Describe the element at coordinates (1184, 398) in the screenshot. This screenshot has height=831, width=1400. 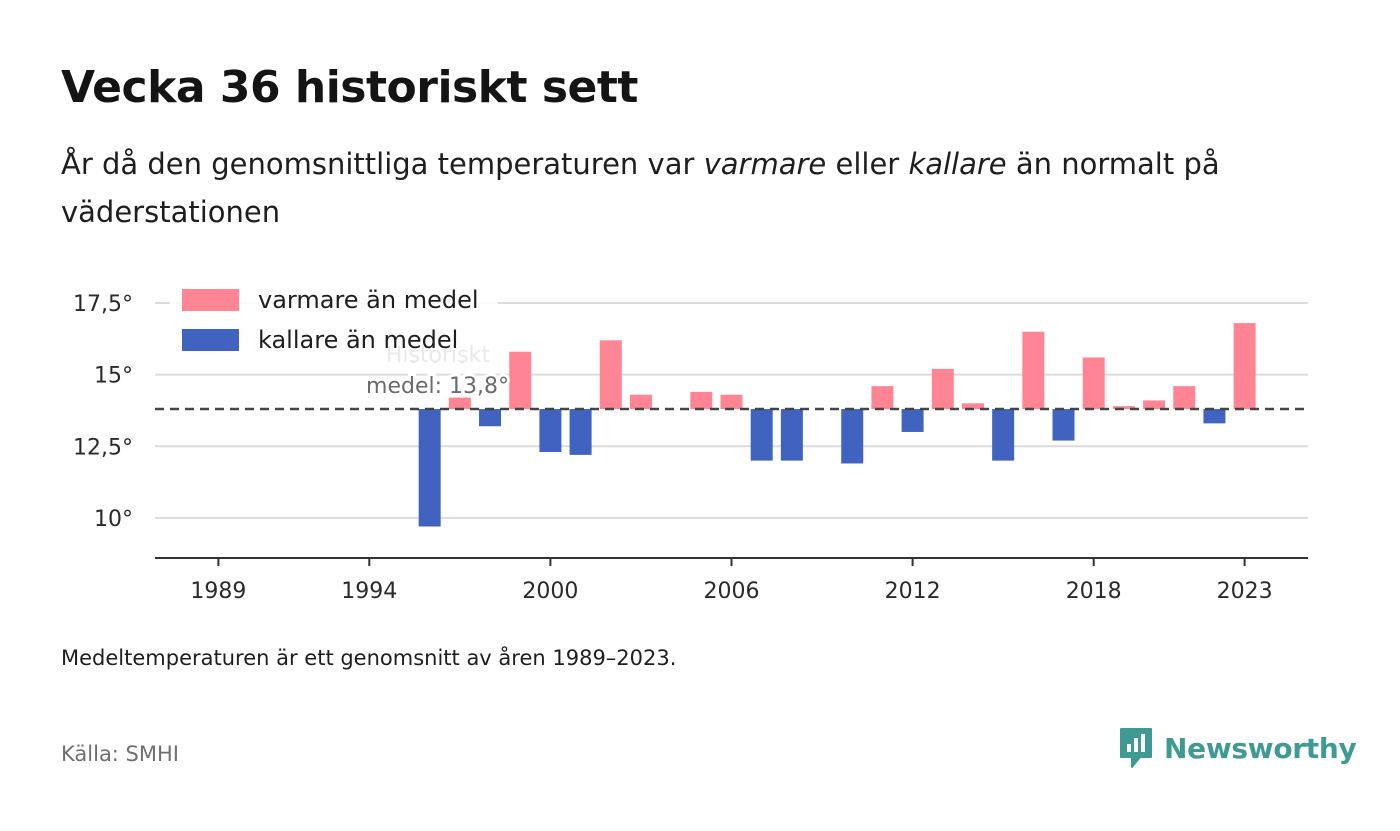
I see `bar-2021` at that location.